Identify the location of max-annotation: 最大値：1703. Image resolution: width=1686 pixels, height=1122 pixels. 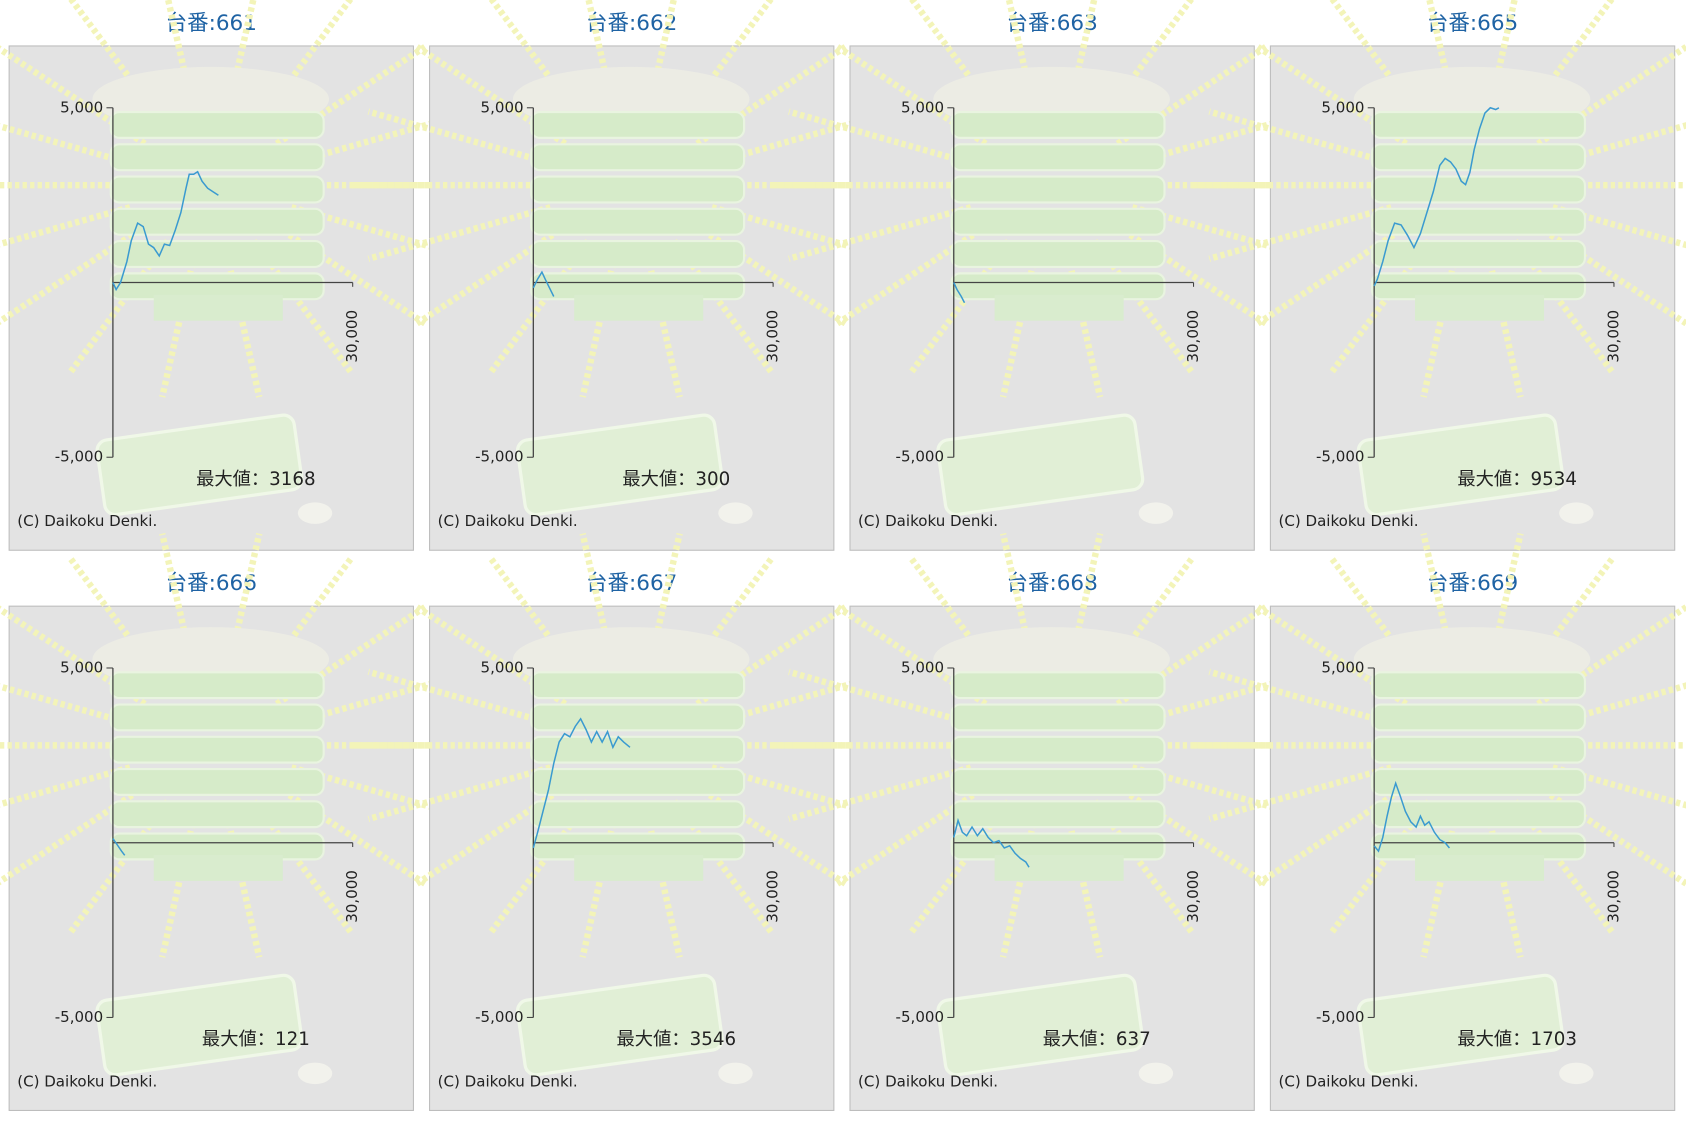
(1517, 1039).